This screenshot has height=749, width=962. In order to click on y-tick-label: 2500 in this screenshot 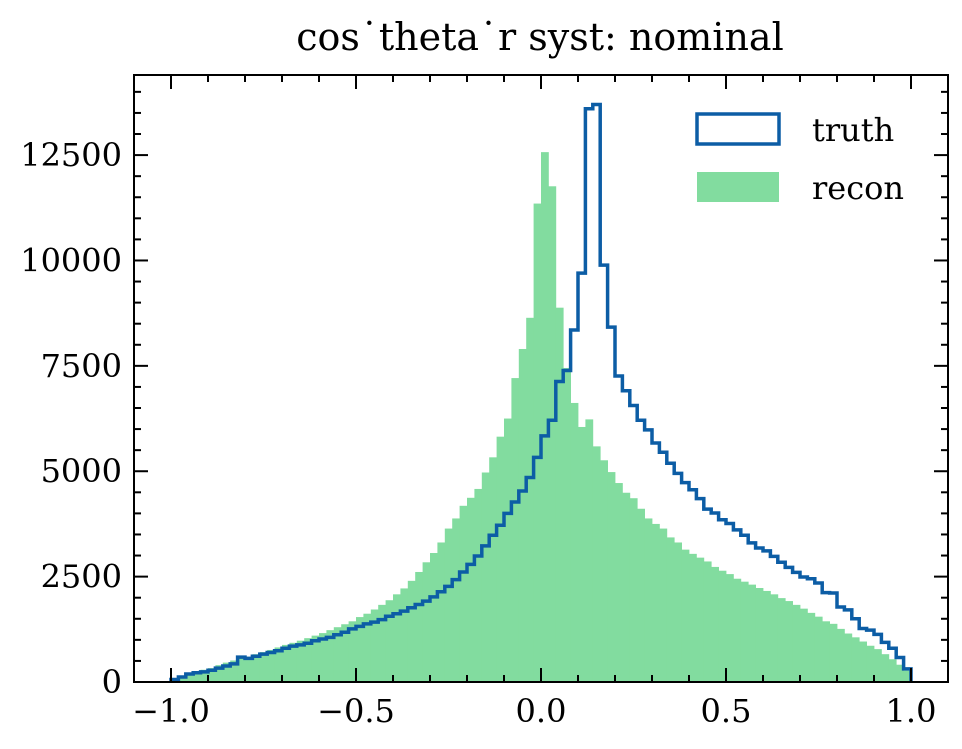, I will do `click(81, 577)`.